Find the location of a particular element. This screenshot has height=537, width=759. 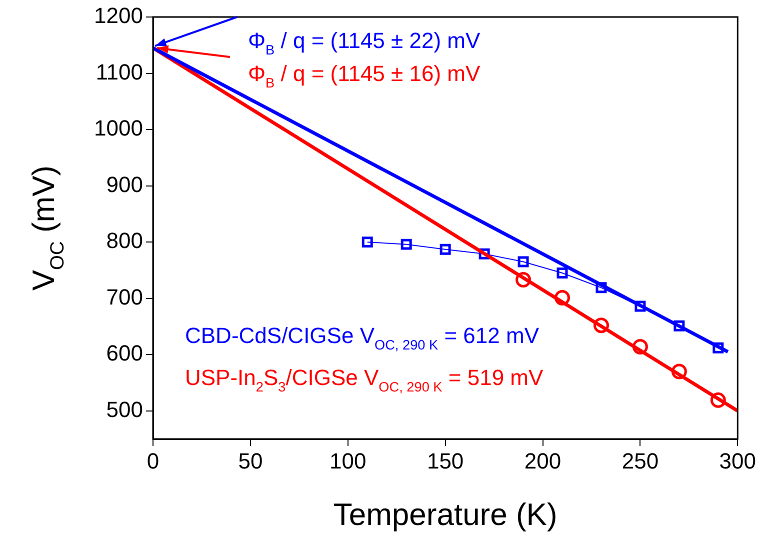

x-tick-label: 250 is located at coordinates (640, 461).